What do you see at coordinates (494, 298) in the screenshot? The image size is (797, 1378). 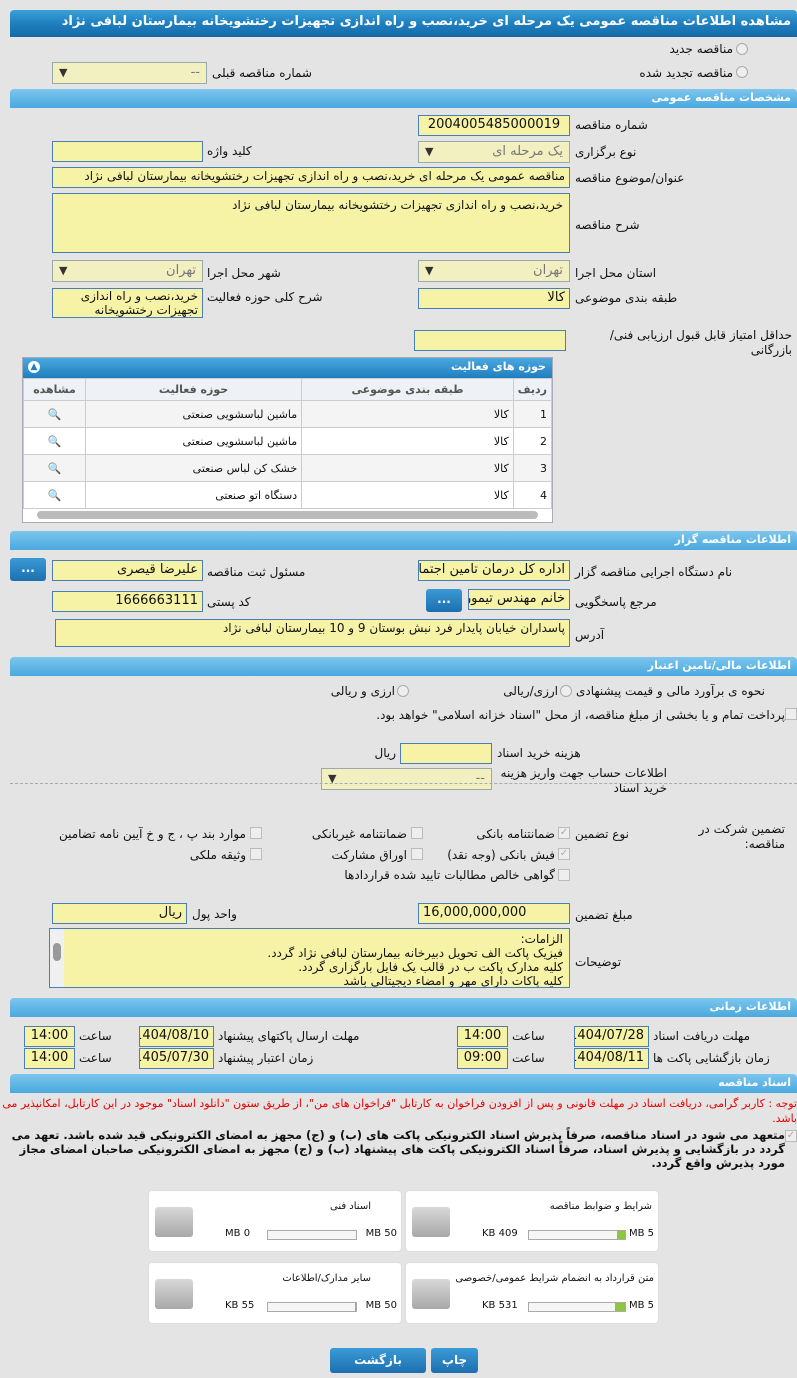 I see `category-field: کالا` at bounding box center [494, 298].